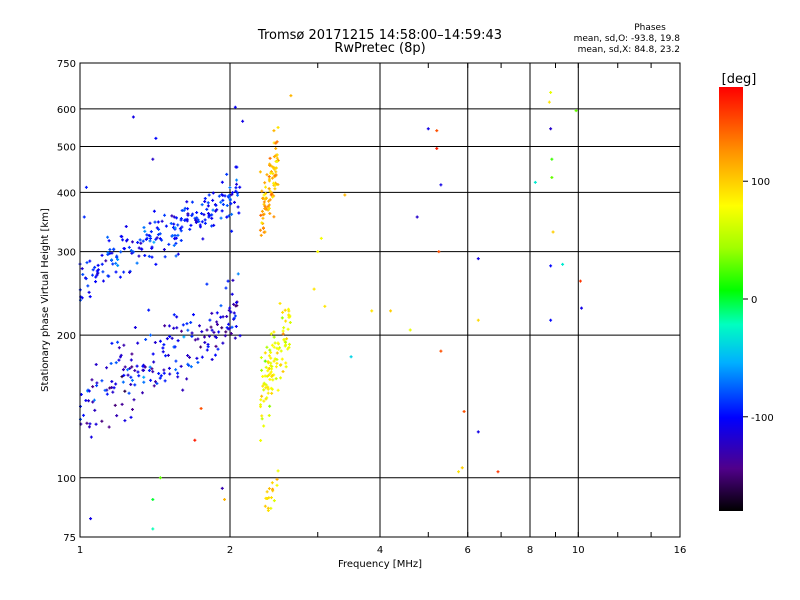 This screenshot has width=800, height=600. What do you see at coordinates (739, 79) in the screenshot?
I see `colorbar-unit-label: [deg]` at bounding box center [739, 79].